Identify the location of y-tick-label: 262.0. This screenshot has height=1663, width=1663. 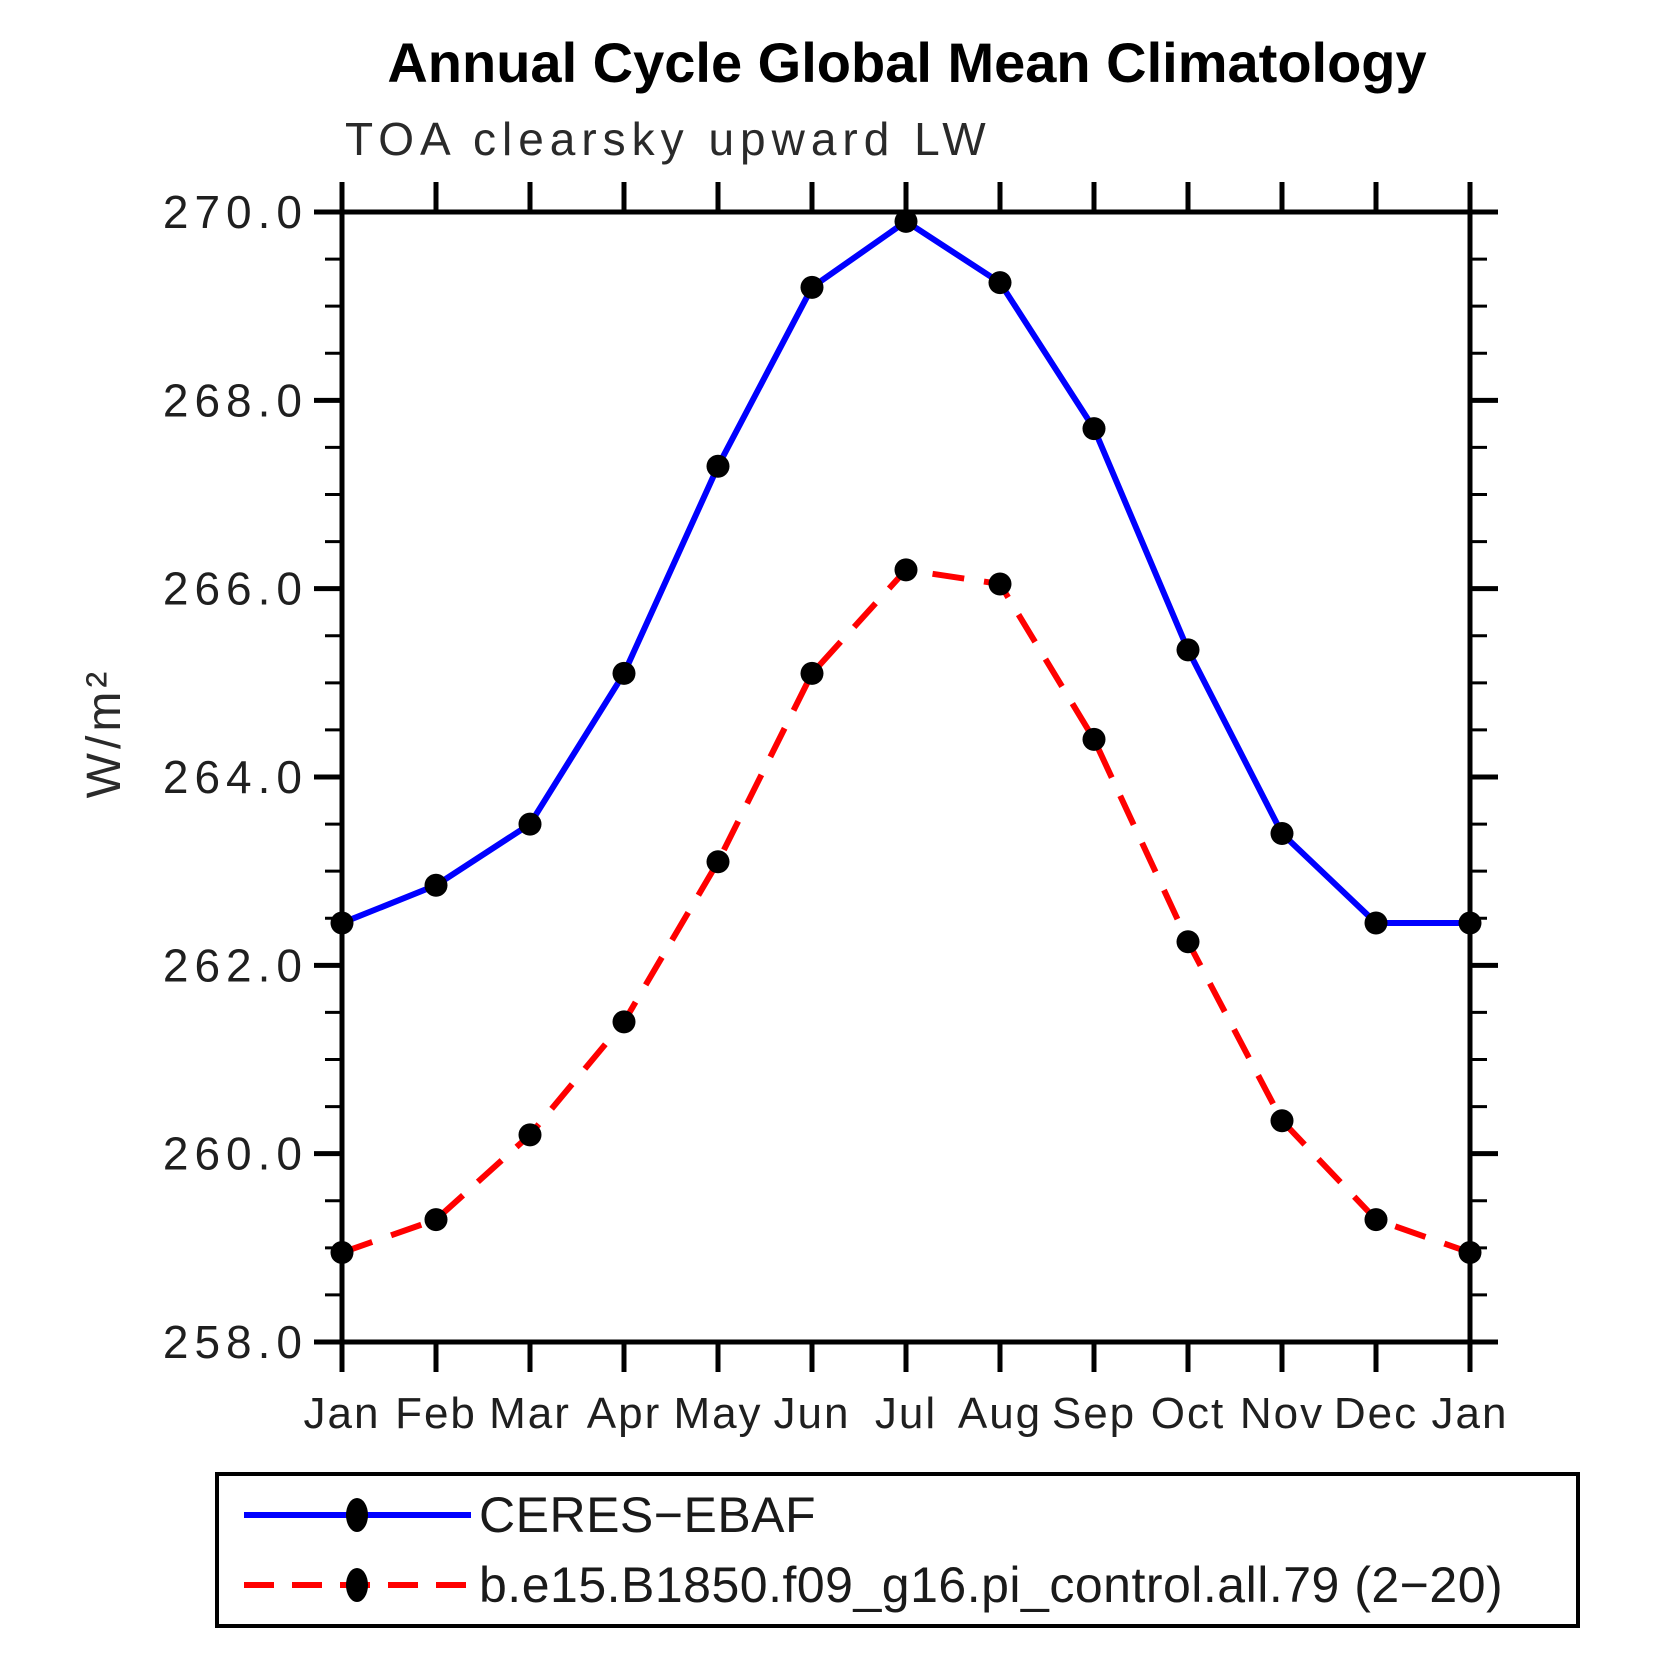
(235, 965).